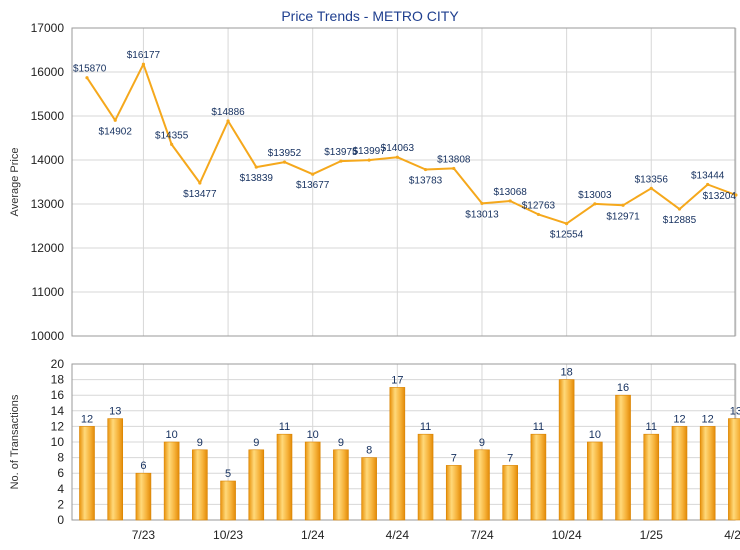 This screenshot has width=740, height=550. Describe the element at coordinates (284, 427) in the screenshot. I see `tx-data-label-7: 11` at that location.